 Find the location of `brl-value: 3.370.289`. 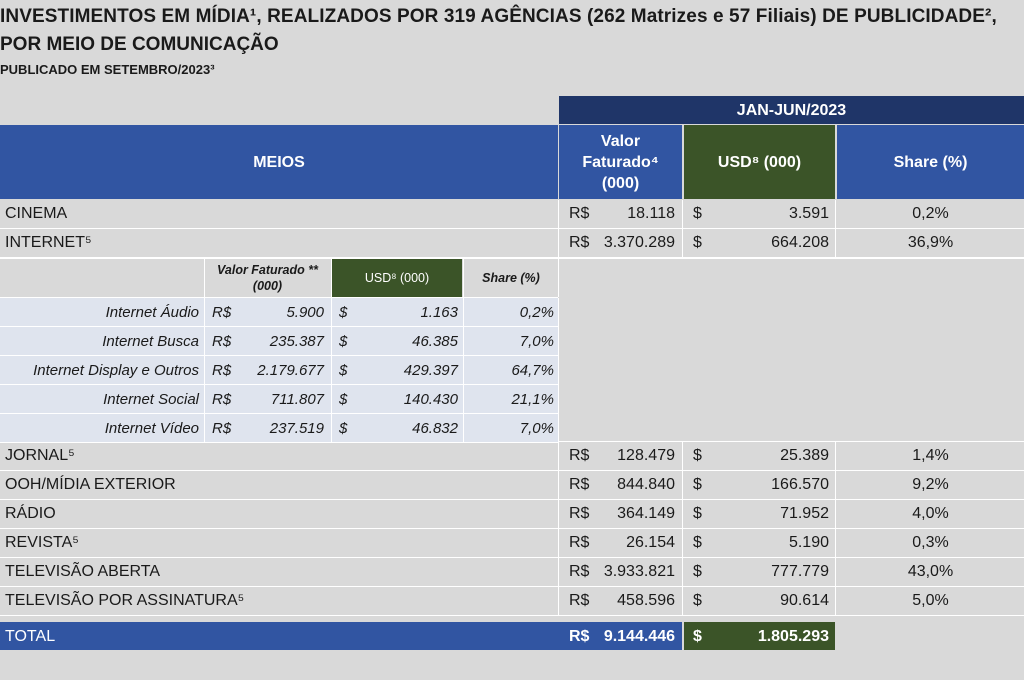

brl-value: 3.370.289 is located at coordinates (639, 242).